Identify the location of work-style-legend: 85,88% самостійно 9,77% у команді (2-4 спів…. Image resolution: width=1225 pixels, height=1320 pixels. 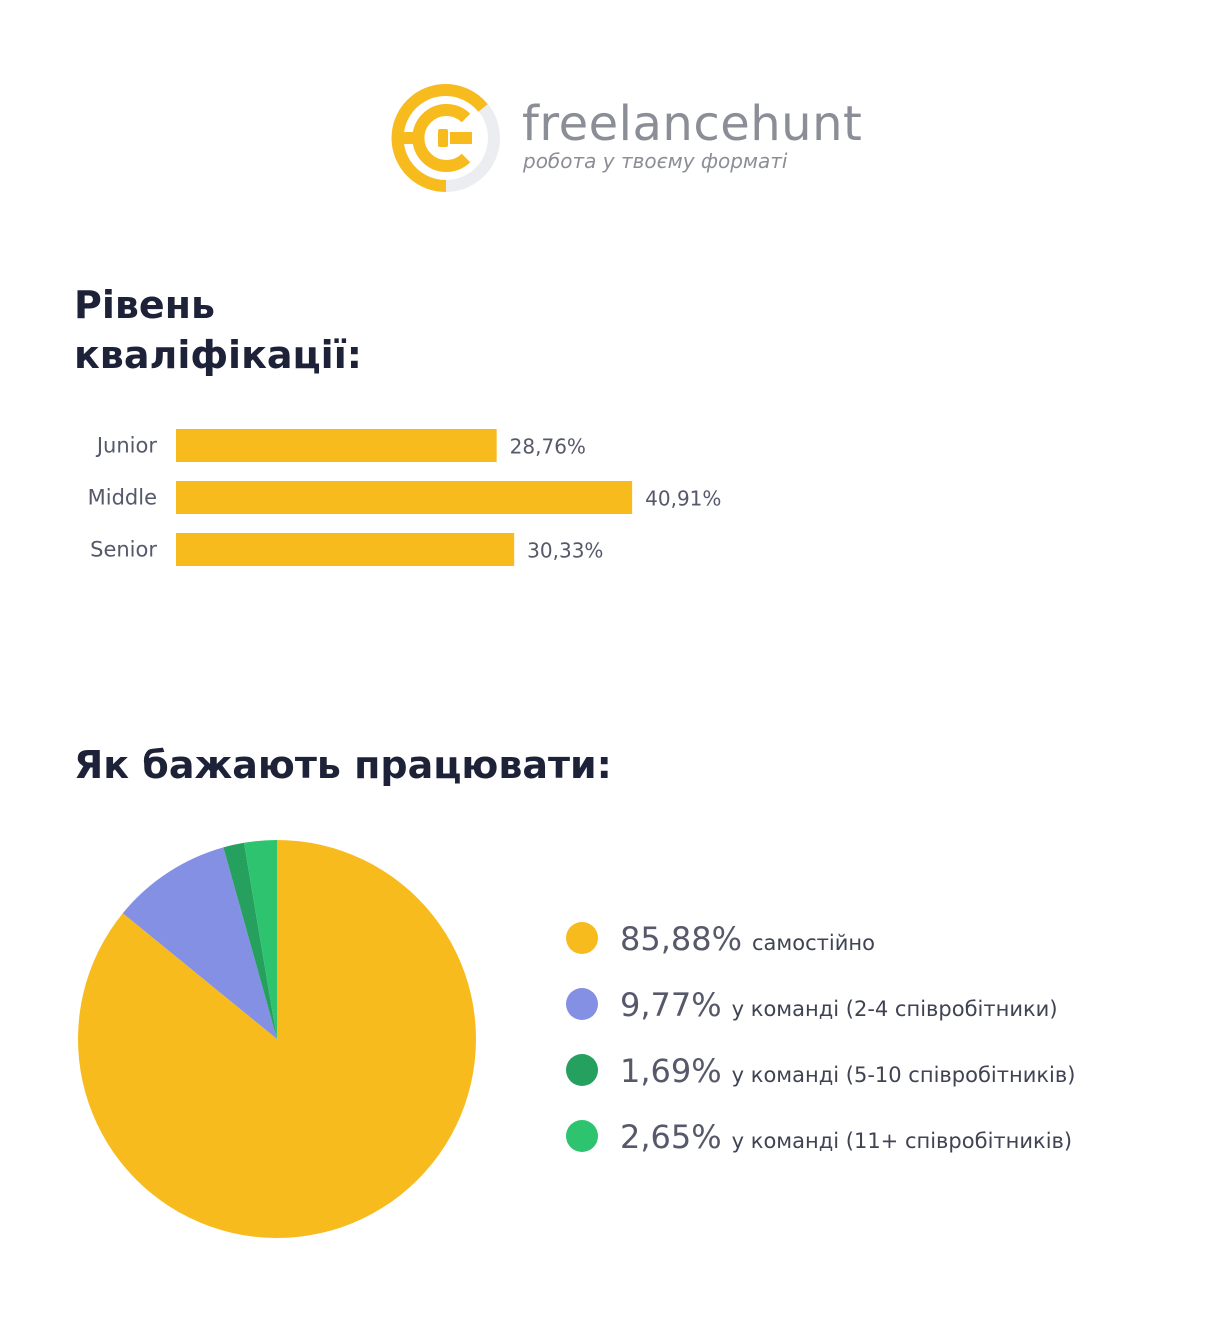
(820, 1050).